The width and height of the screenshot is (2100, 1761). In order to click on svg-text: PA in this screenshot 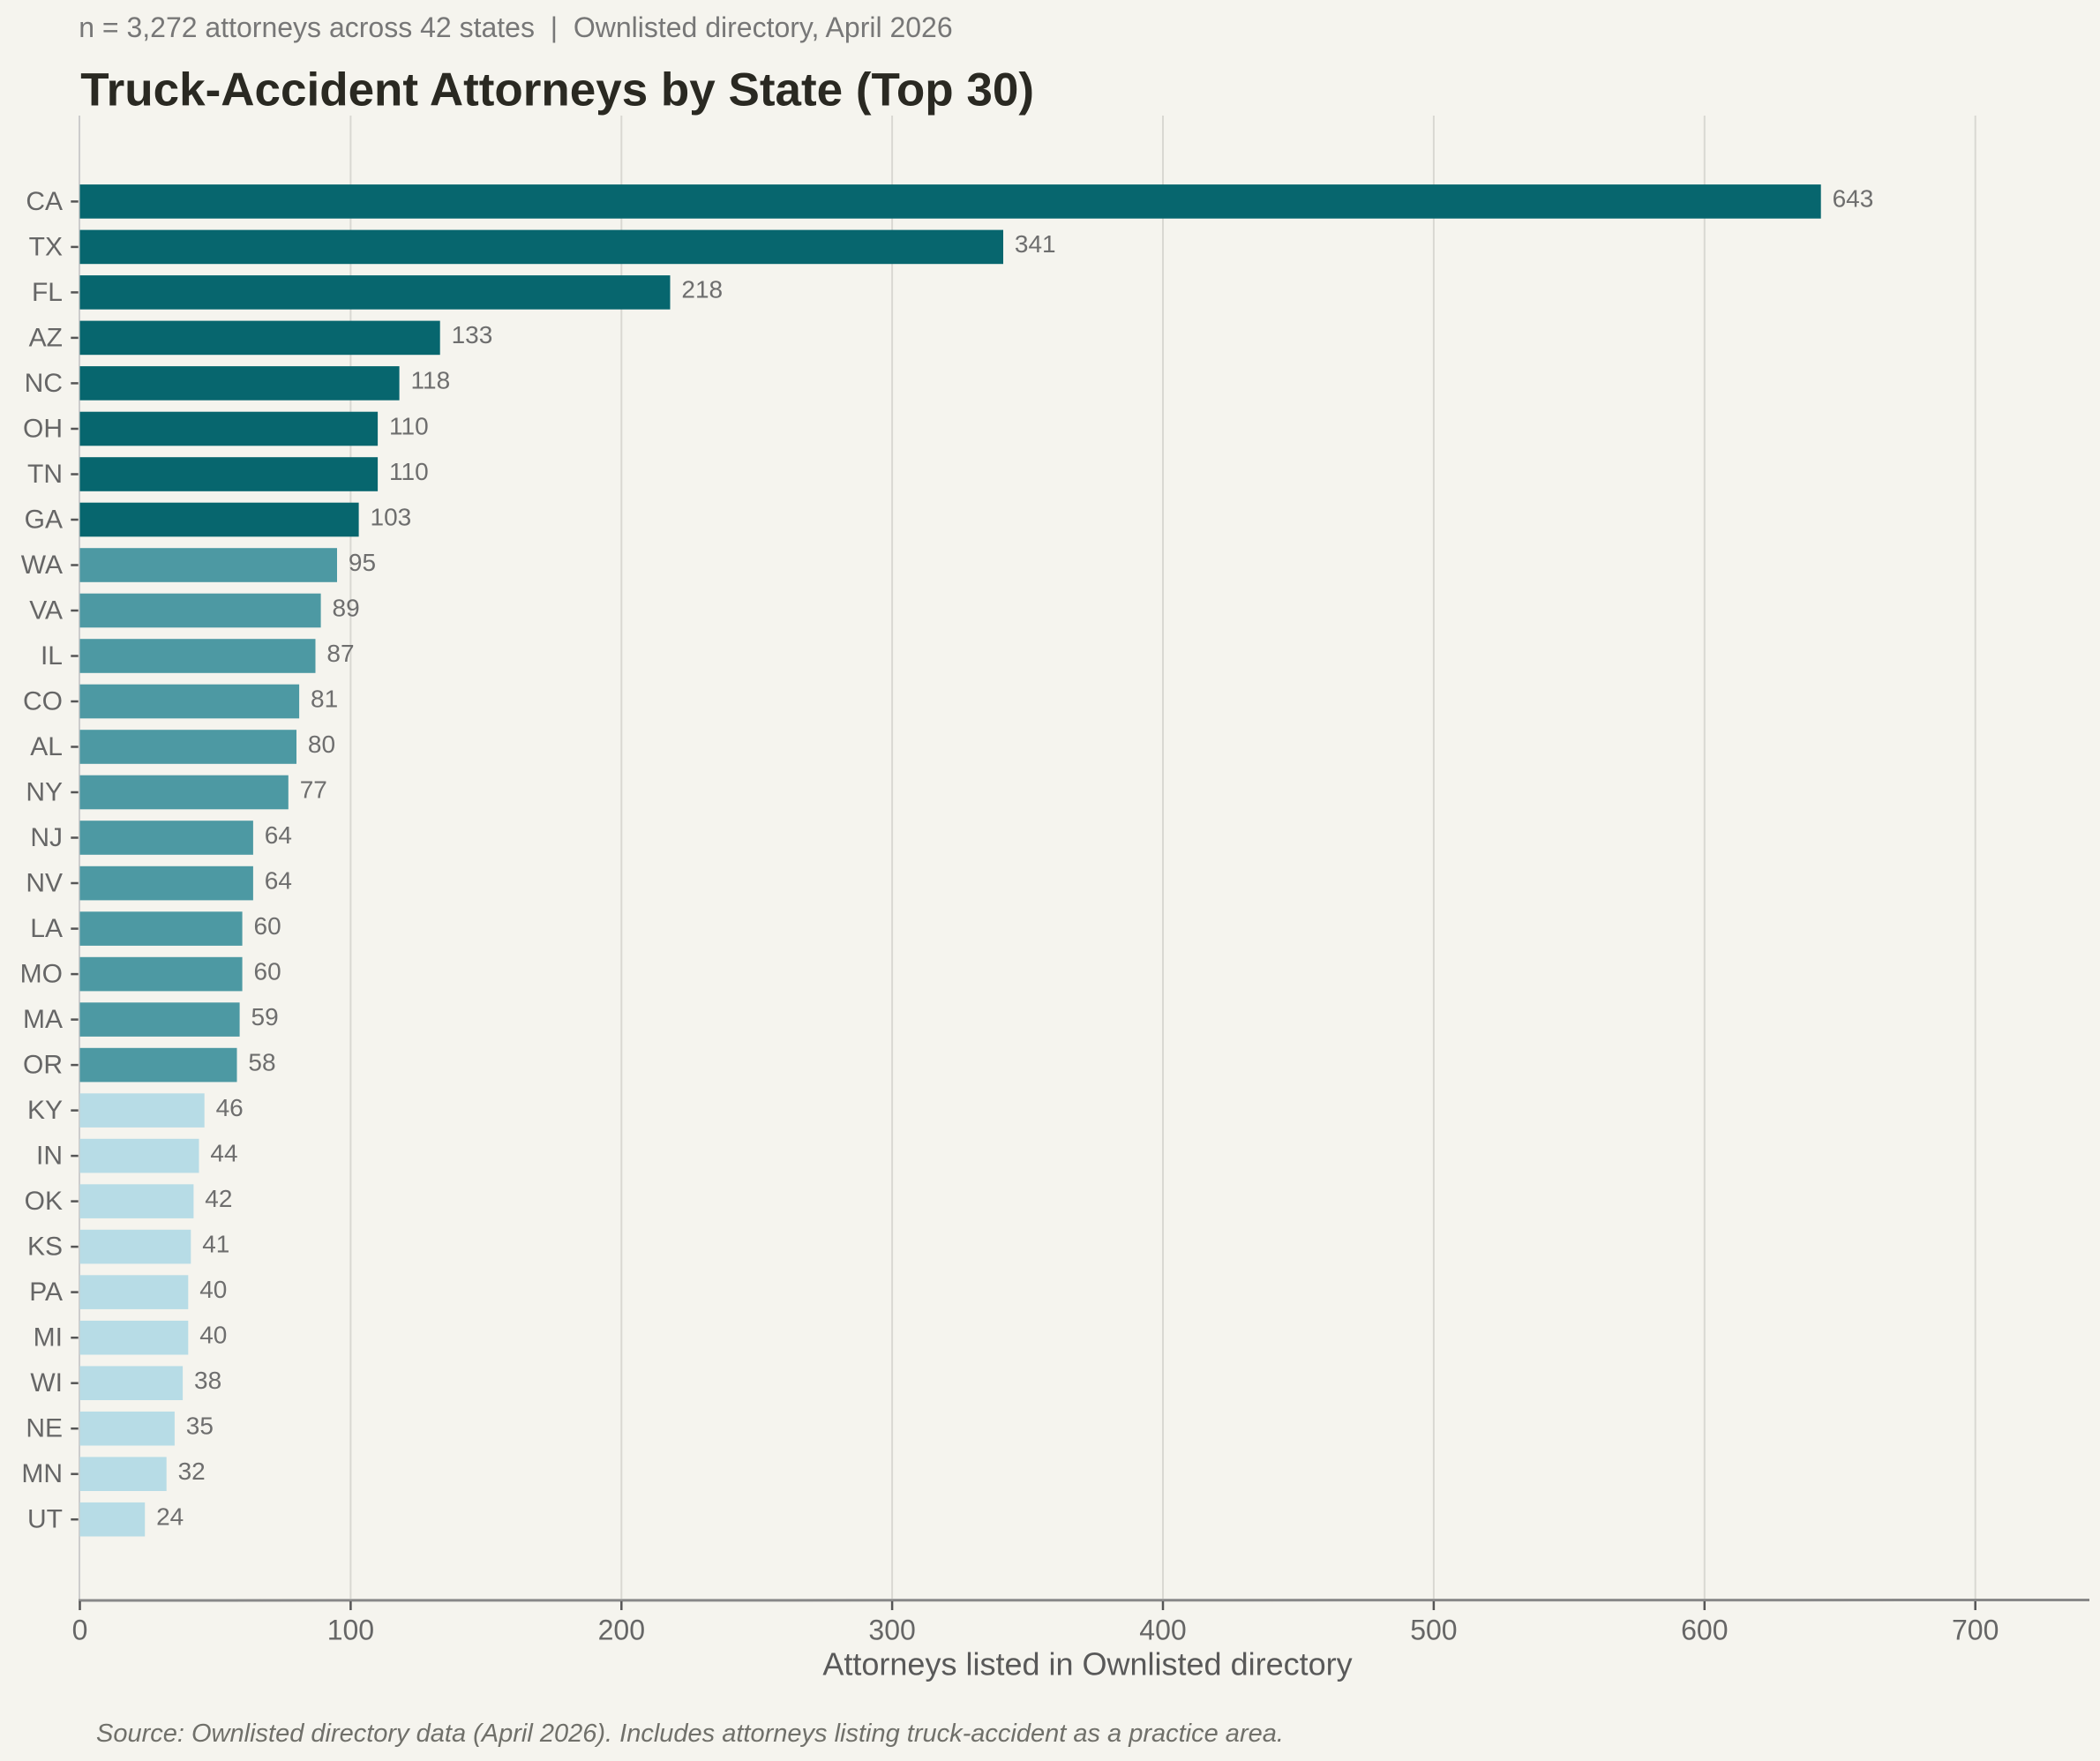, I will do `click(46, 1292)`.